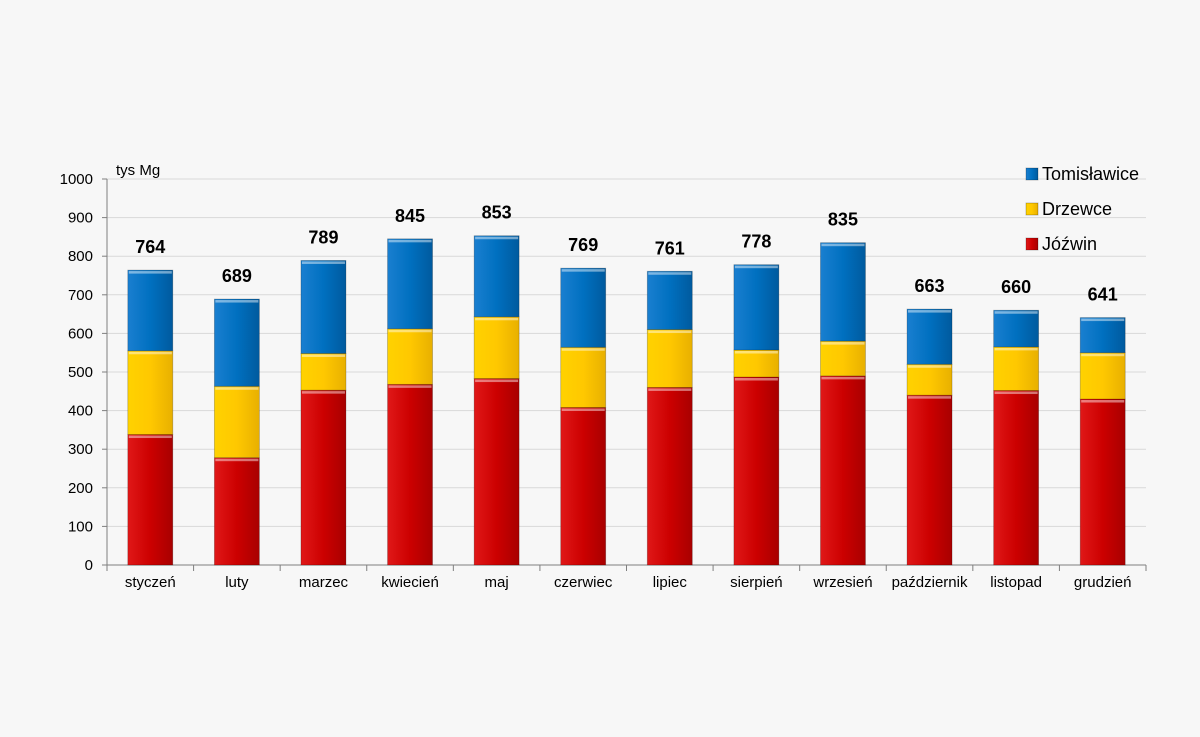 Image resolution: width=1200 pixels, height=737 pixels. I want to click on x-category-label: luty, so click(237, 582).